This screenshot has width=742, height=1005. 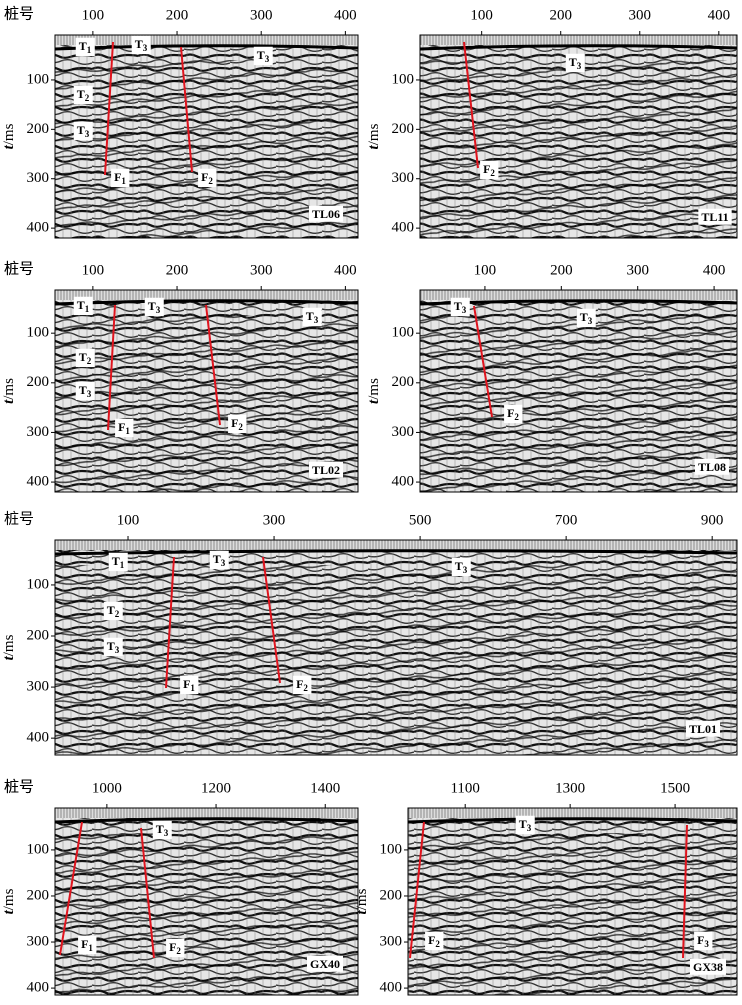 I want to click on x-tick-label: 900, so click(x=712, y=520).